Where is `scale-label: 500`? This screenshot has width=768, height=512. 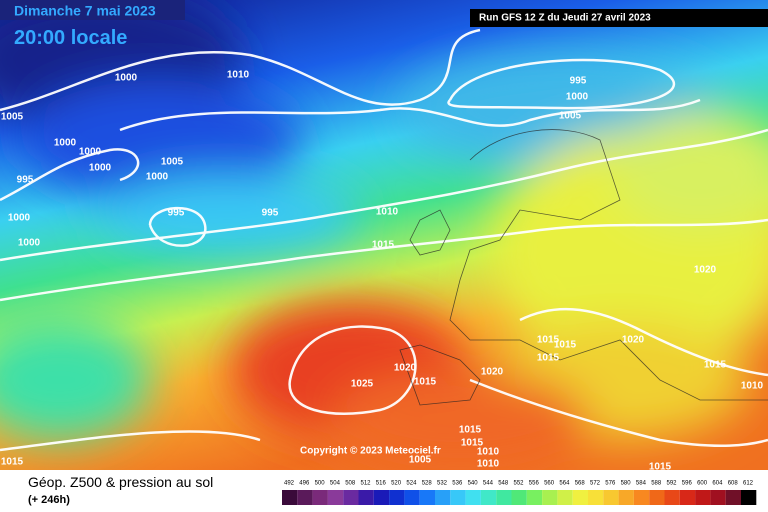
scale-label: 500 is located at coordinates (320, 484).